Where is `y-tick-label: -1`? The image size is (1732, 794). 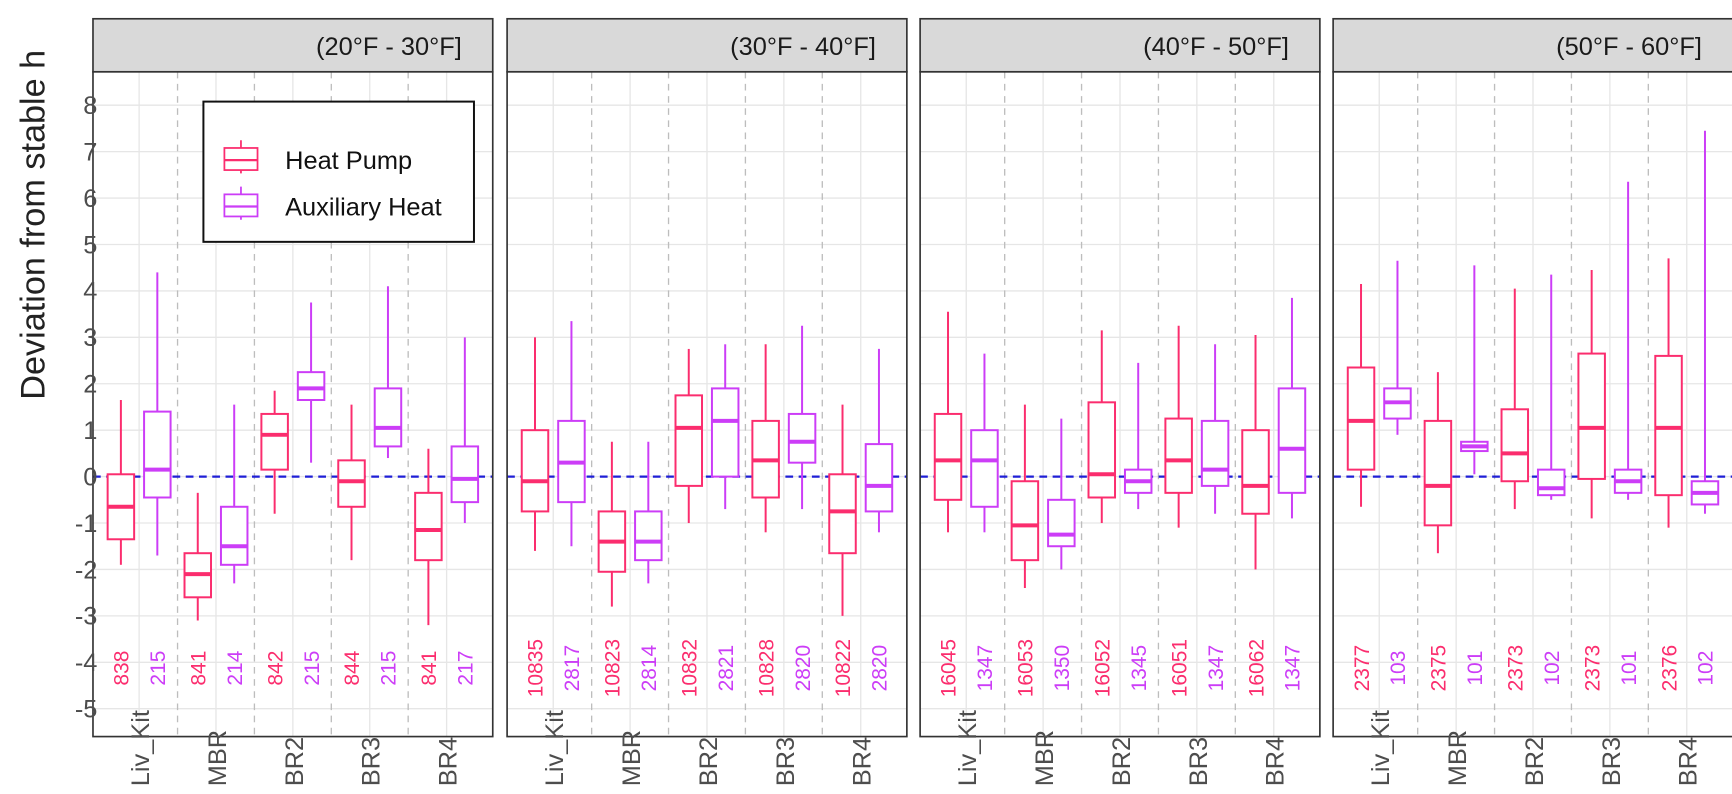 y-tick-label: -1 is located at coordinates (86, 524).